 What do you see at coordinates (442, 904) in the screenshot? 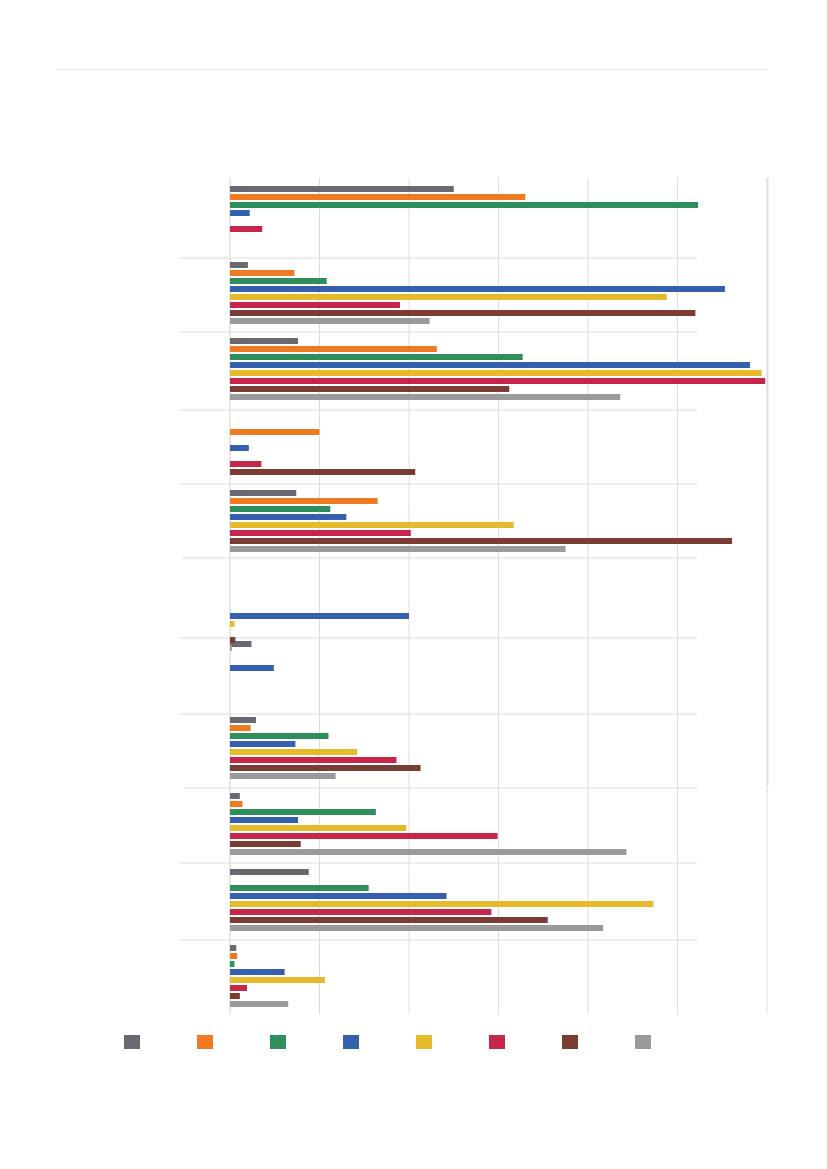
I see `bar-c9-s4` at bounding box center [442, 904].